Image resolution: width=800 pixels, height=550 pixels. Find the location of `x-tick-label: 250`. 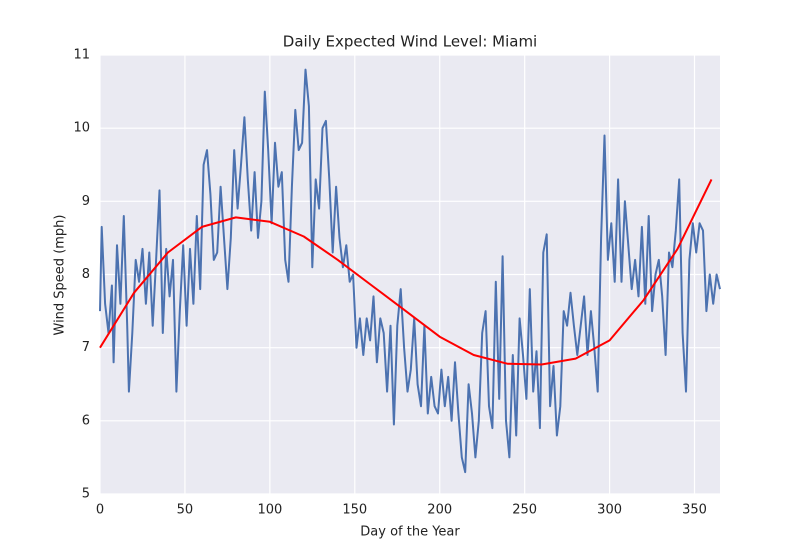

x-tick-label: 250 is located at coordinates (524, 510).